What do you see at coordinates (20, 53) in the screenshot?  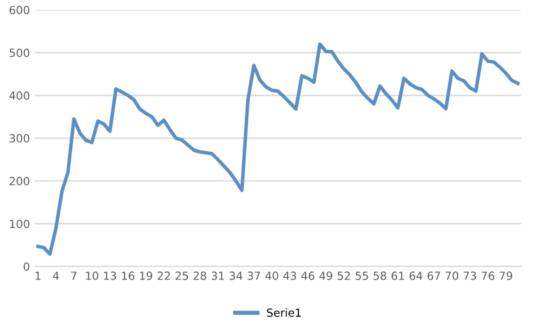 I see `y-tick-label: 500` at bounding box center [20, 53].